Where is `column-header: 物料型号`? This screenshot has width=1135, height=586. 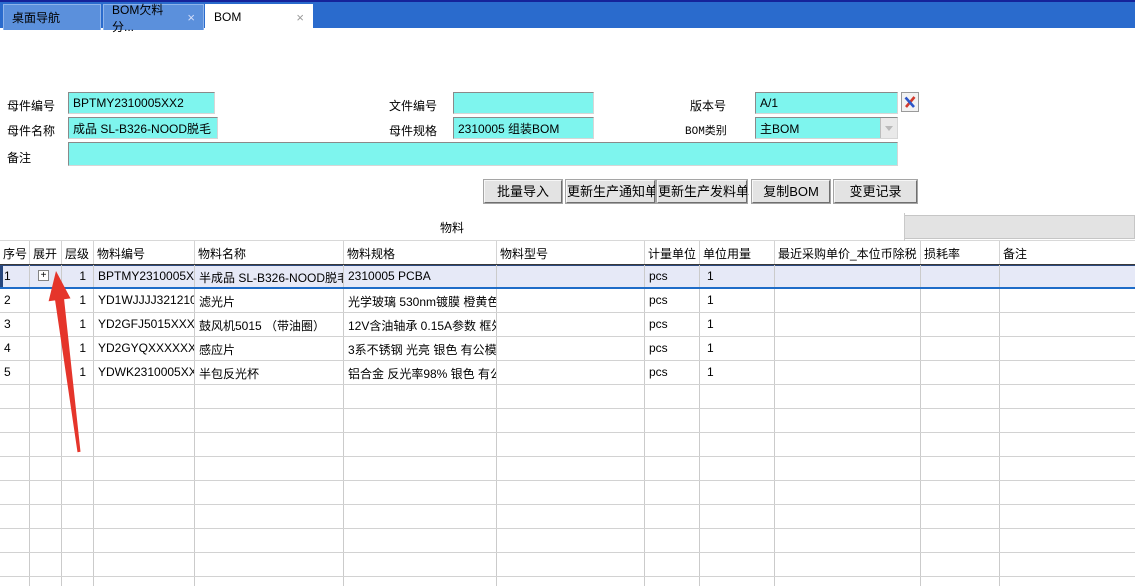
column-header: 物料型号 is located at coordinates (571, 252).